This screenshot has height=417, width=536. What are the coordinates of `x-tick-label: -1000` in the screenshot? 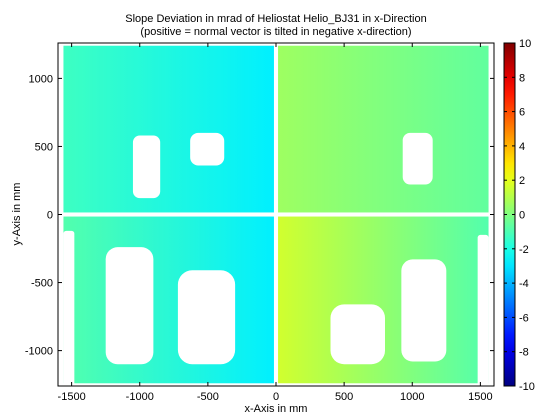 It's located at (140, 397).